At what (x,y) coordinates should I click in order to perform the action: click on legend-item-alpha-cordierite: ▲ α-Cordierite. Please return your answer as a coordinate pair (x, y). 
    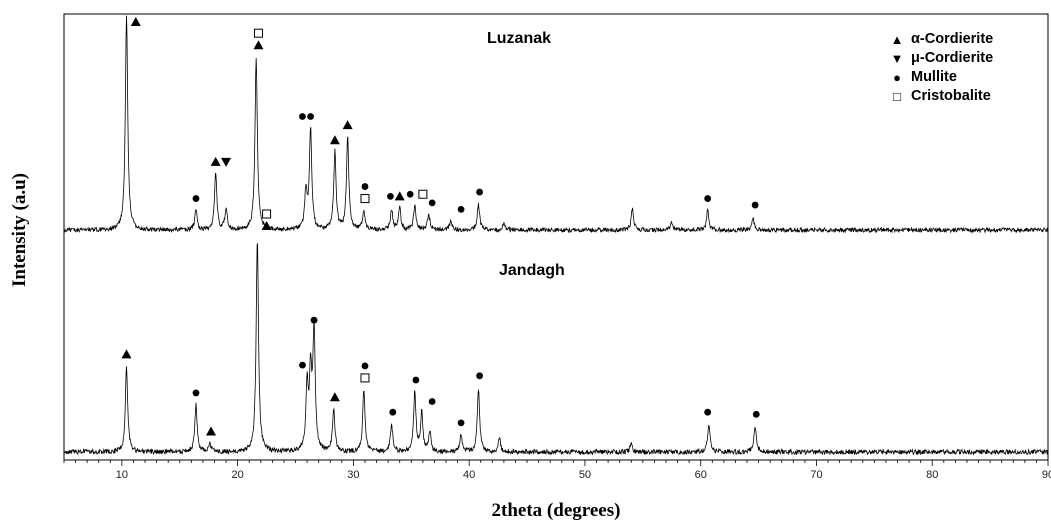
    Looking at the image, I should click on (941, 39).